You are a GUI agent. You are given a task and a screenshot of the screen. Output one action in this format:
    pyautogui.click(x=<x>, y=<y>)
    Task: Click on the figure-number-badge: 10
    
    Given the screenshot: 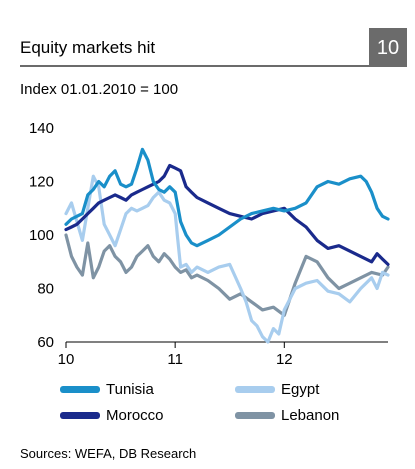 What is the action you would take?
    pyautogui.click(x=388, y=47)
    